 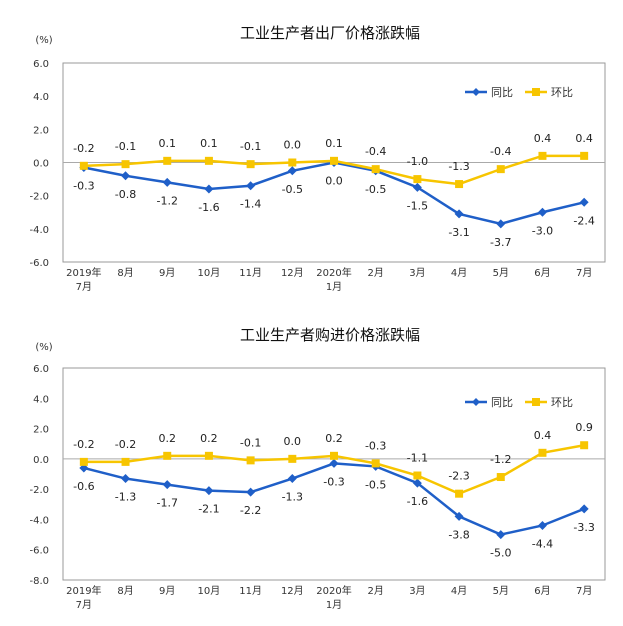 What do you see at coordinates (250, 204) in the screenshot?
I see `data-label-yoy: -1.4` at bounding box center [250, 204].